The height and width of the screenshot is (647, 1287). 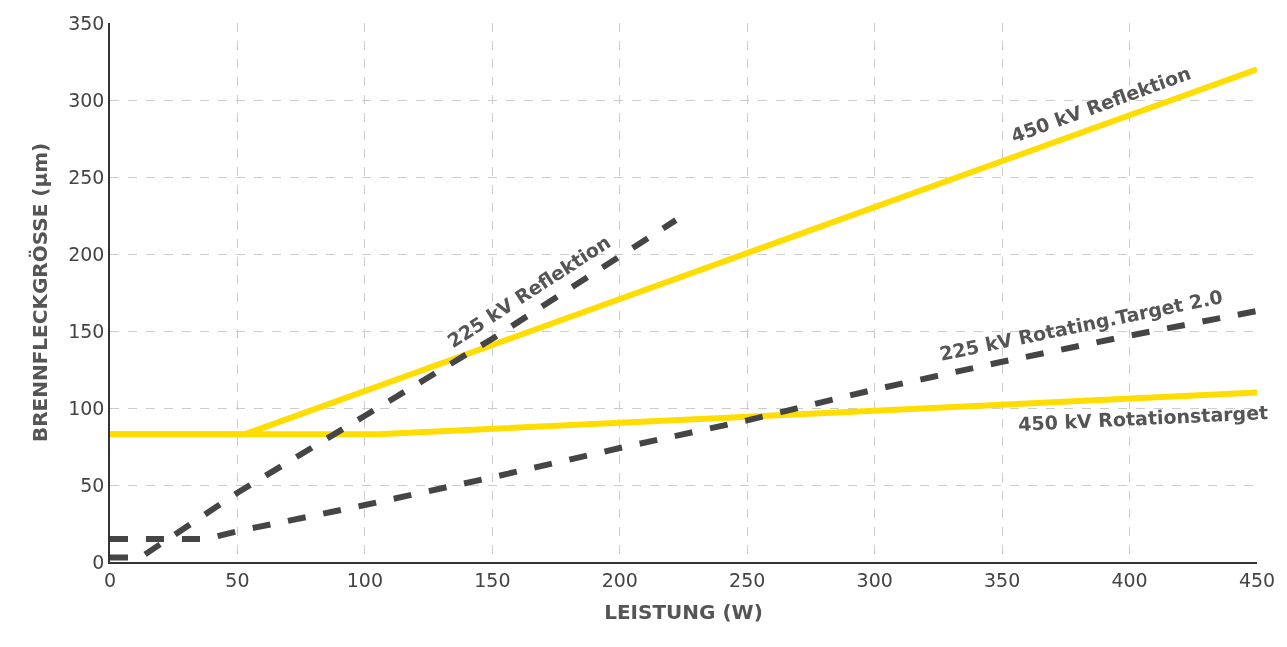 What do you see at coordinates (747, 579) in the screenshot?
I see `x-tick-label: 250` at bounding box center [747, 579].